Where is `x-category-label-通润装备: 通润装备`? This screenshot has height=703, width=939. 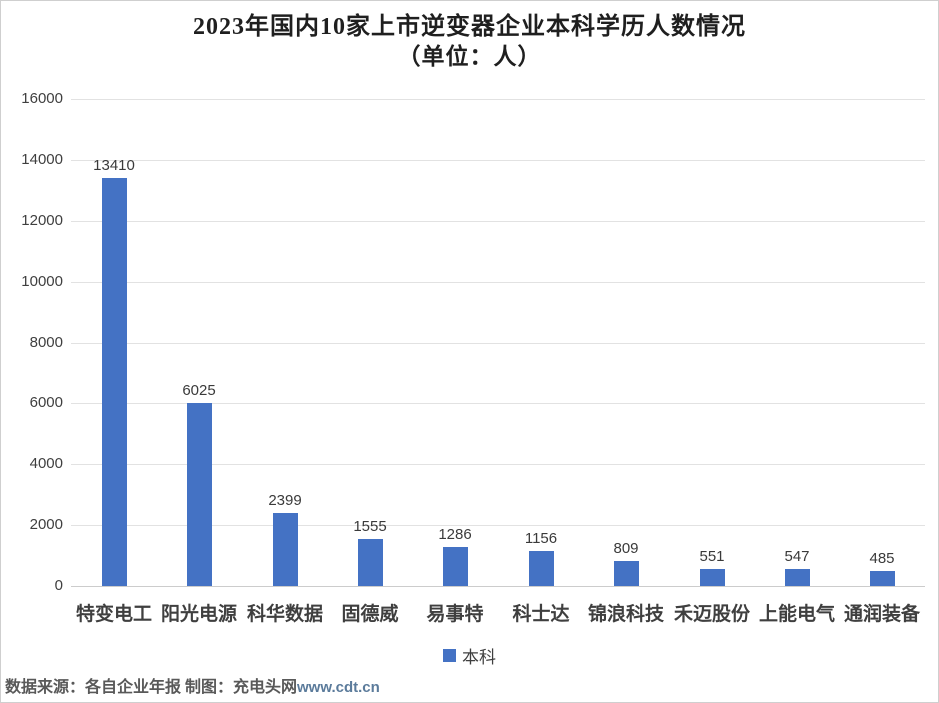
x-category-label-通润装备: 通润装备 is located at coordinates (881, 614).